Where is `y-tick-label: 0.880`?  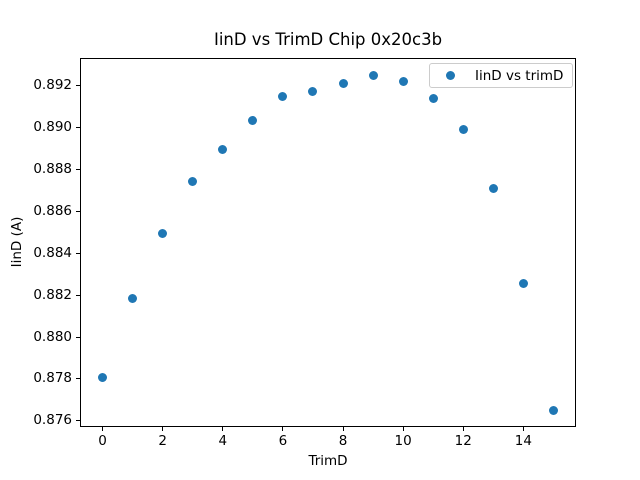
y-tick-label: 0.880 is located at coordinates (52, 336).